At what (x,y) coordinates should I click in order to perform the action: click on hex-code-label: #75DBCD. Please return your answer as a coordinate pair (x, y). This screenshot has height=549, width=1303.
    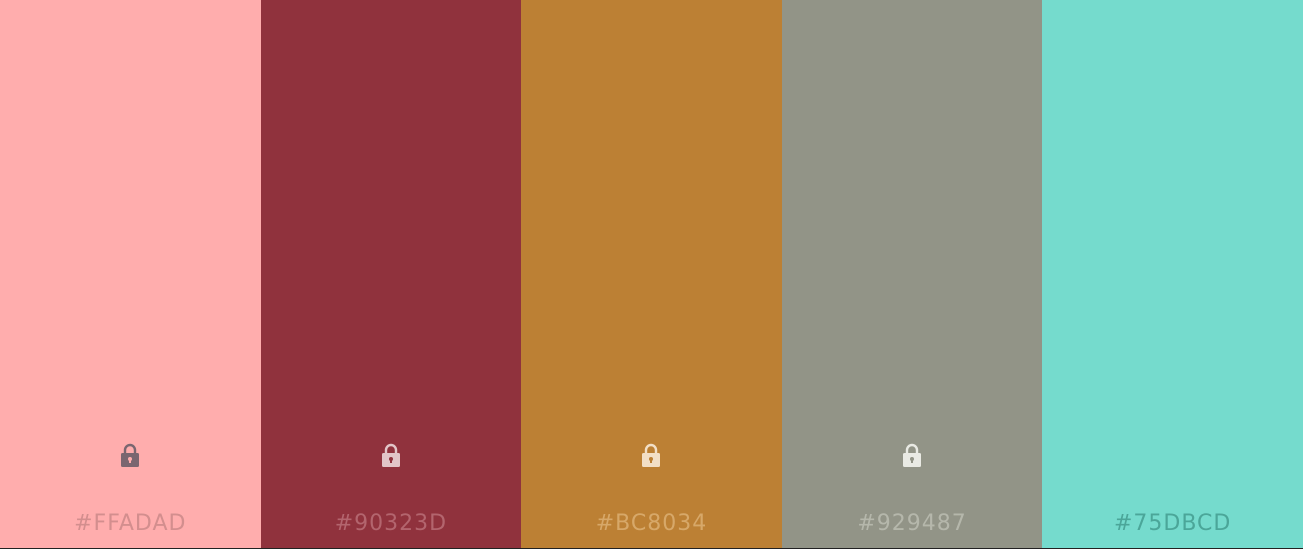
    Looking at the image, I should click on (1172, 523).